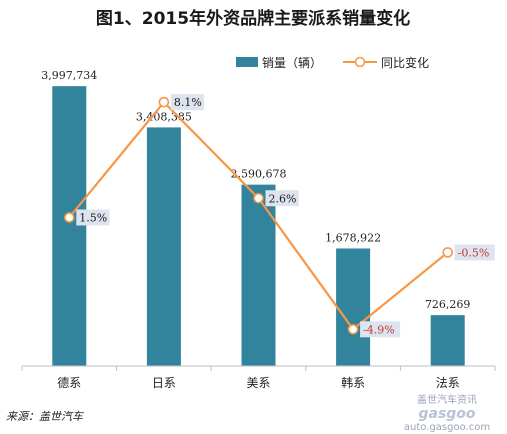 The height and width of the screenshot is (434, 507). Describe the element at coordinates (69, 226) in the screenshot. I see `bar-德系` at that location.